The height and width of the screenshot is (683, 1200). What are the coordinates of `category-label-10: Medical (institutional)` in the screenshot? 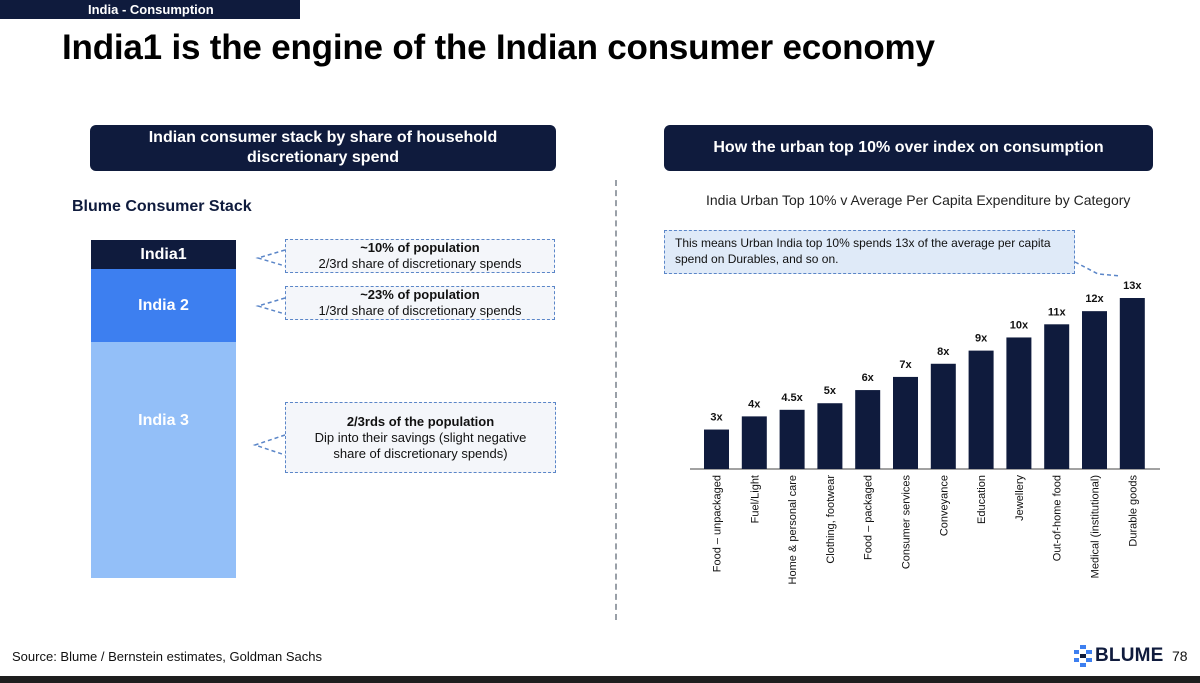 It's located at (1096, 526).